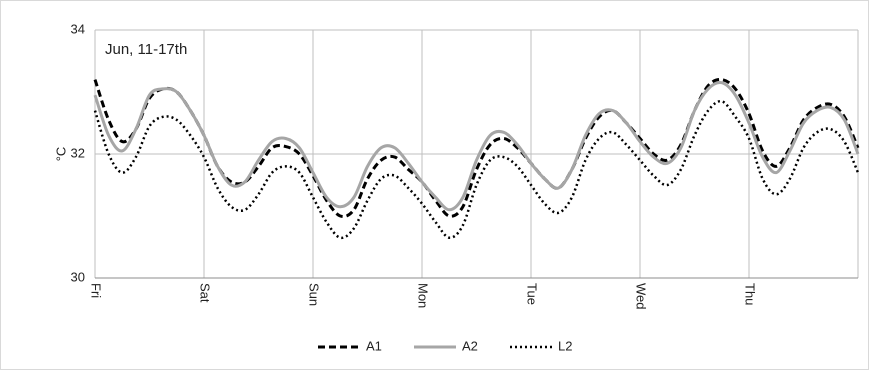  I want to click on x-tick-label: Fri, so click(96, 290).